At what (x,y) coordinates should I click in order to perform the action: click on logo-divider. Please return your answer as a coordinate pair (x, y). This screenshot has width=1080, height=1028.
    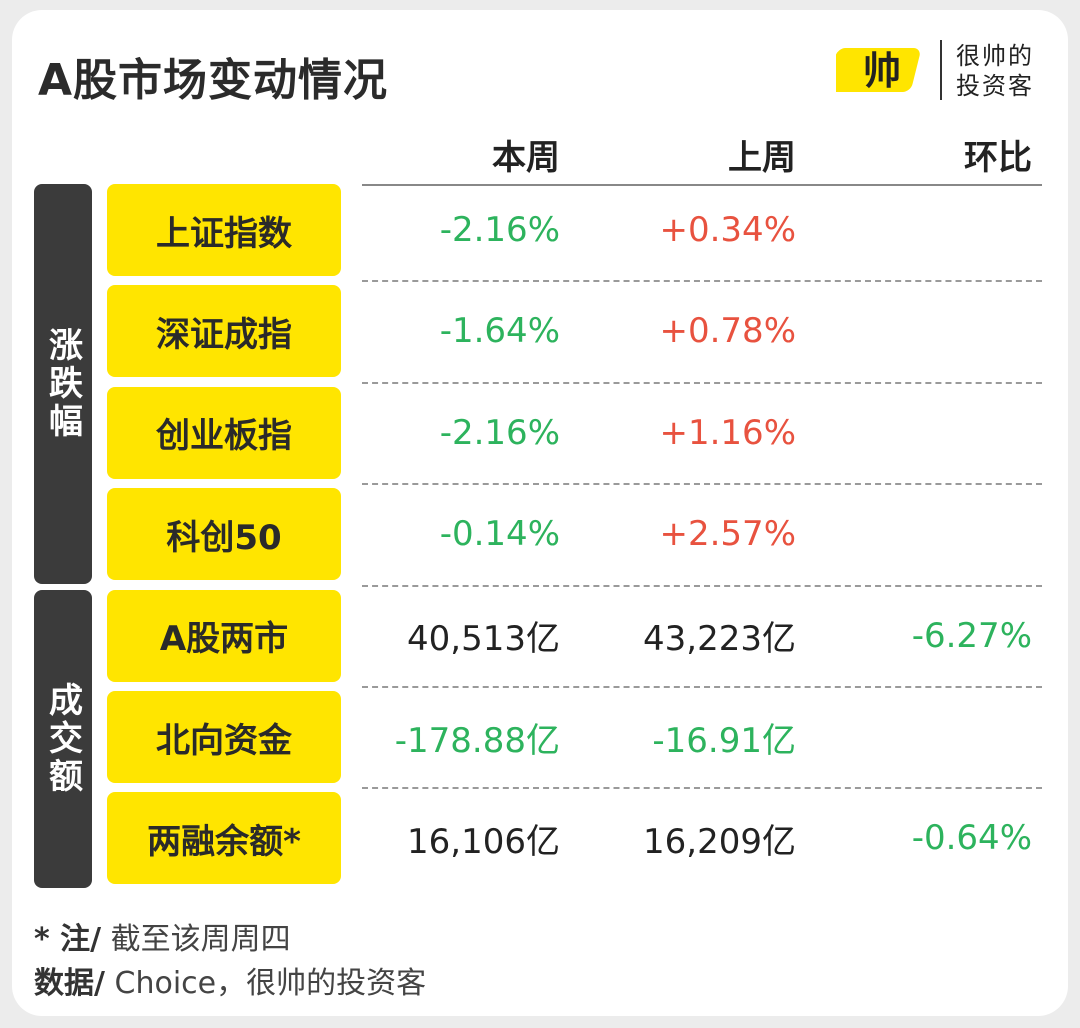
    Looking at the image, I should click on (941, 70).